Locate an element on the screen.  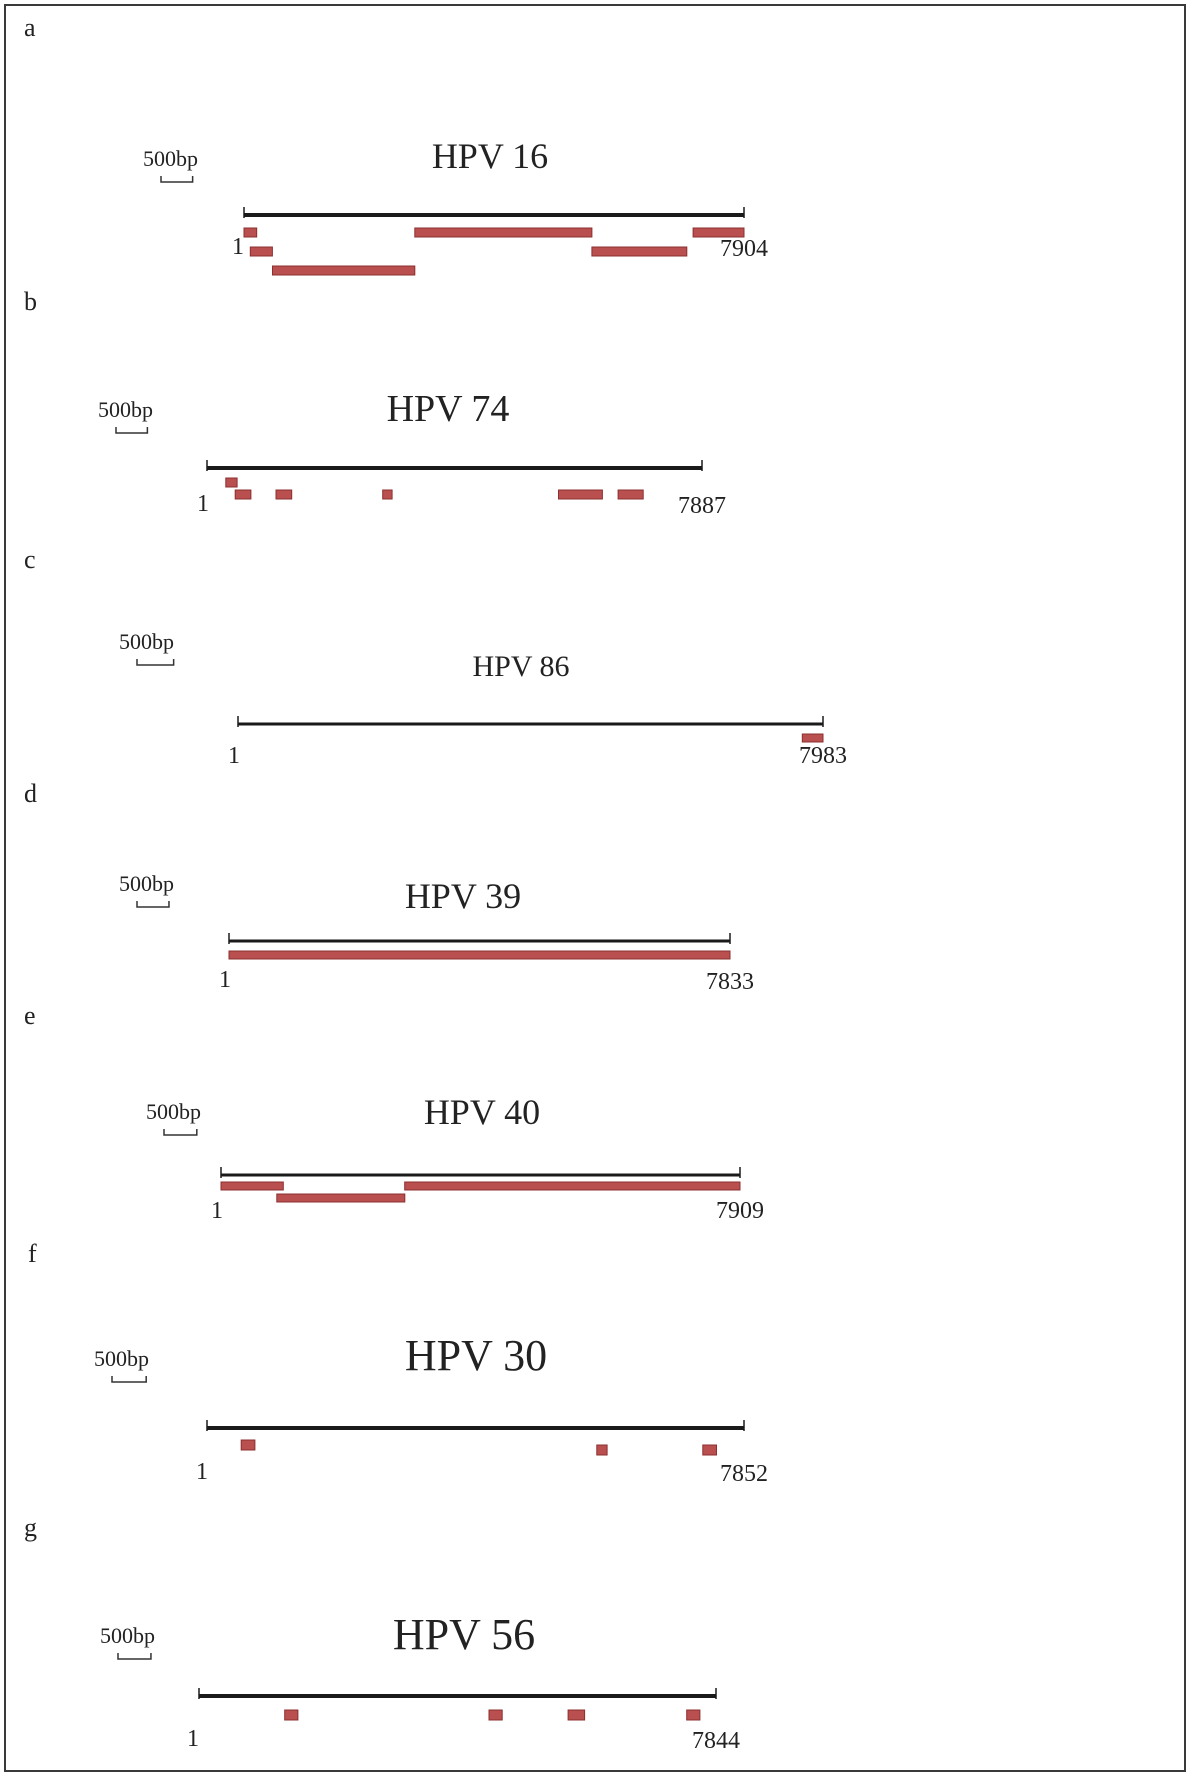
genome-end-label: 7887 is located at coordinates (702, 506).